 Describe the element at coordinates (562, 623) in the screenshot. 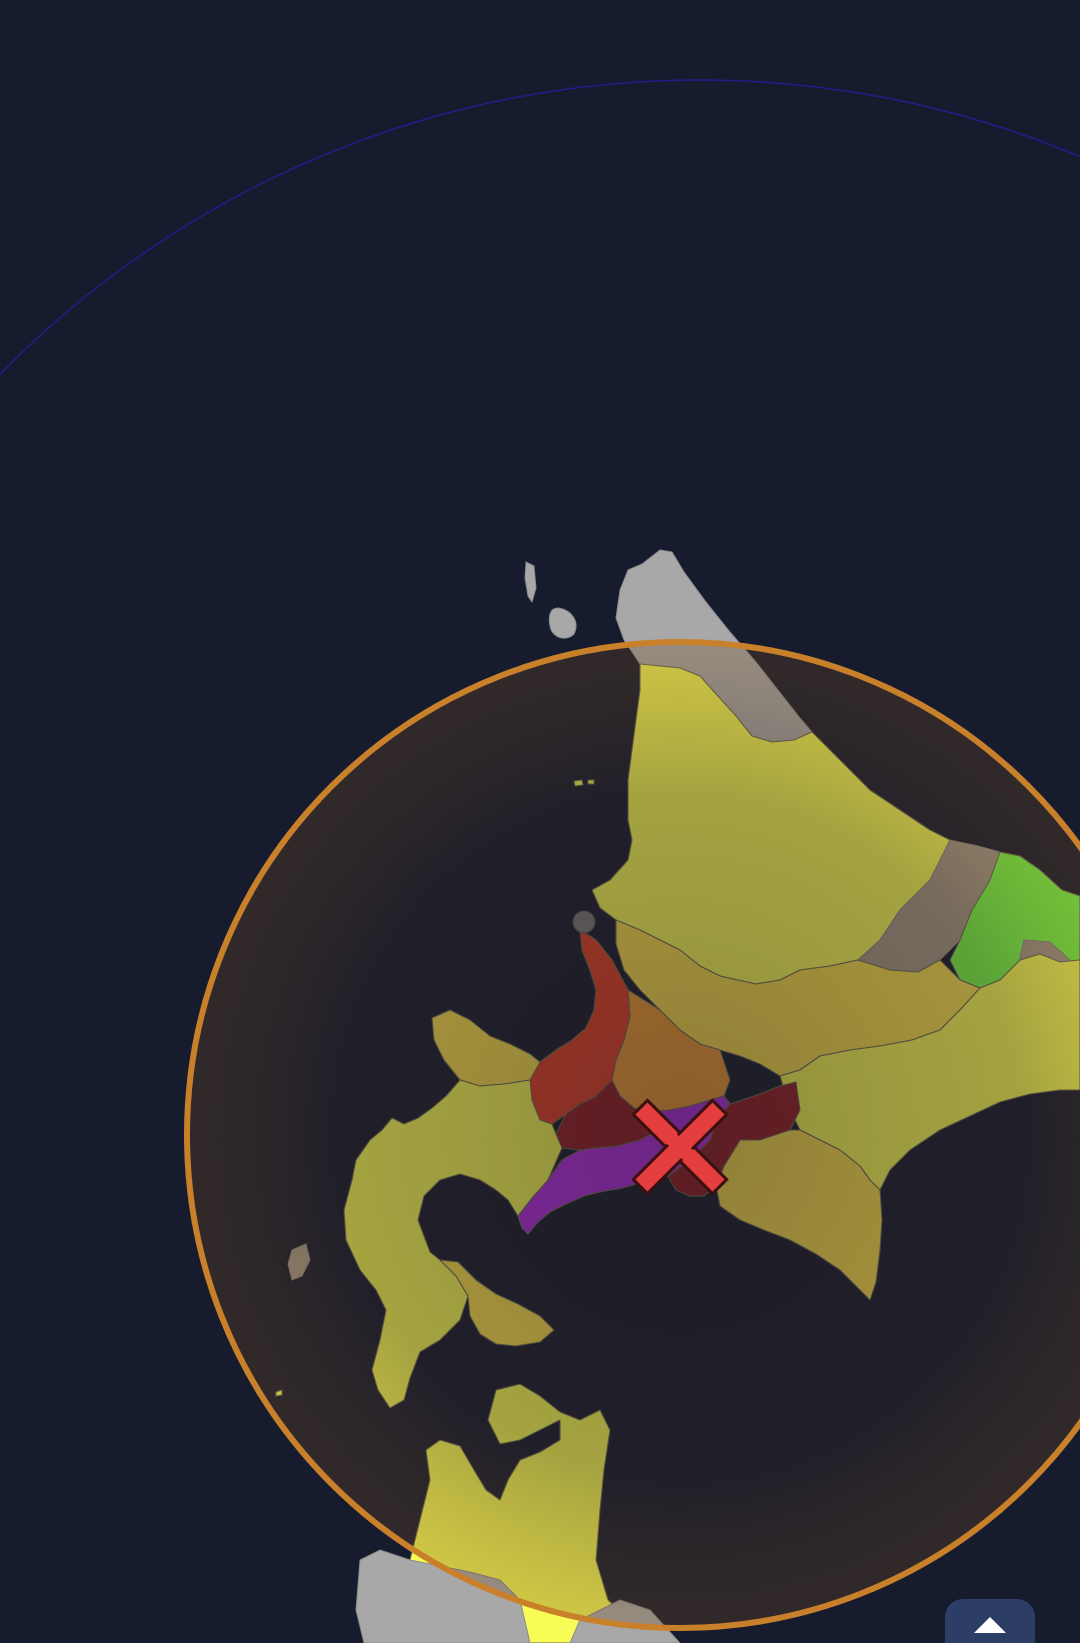

I see `island-rishiri` at that location.